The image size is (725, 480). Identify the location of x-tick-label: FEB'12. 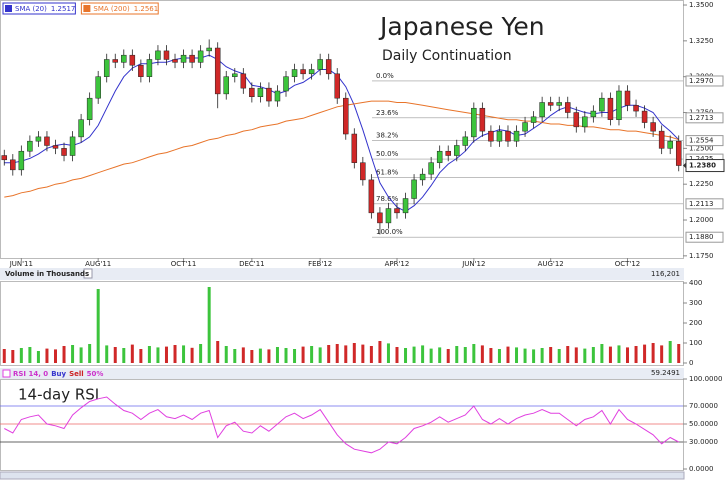
(320, 264).